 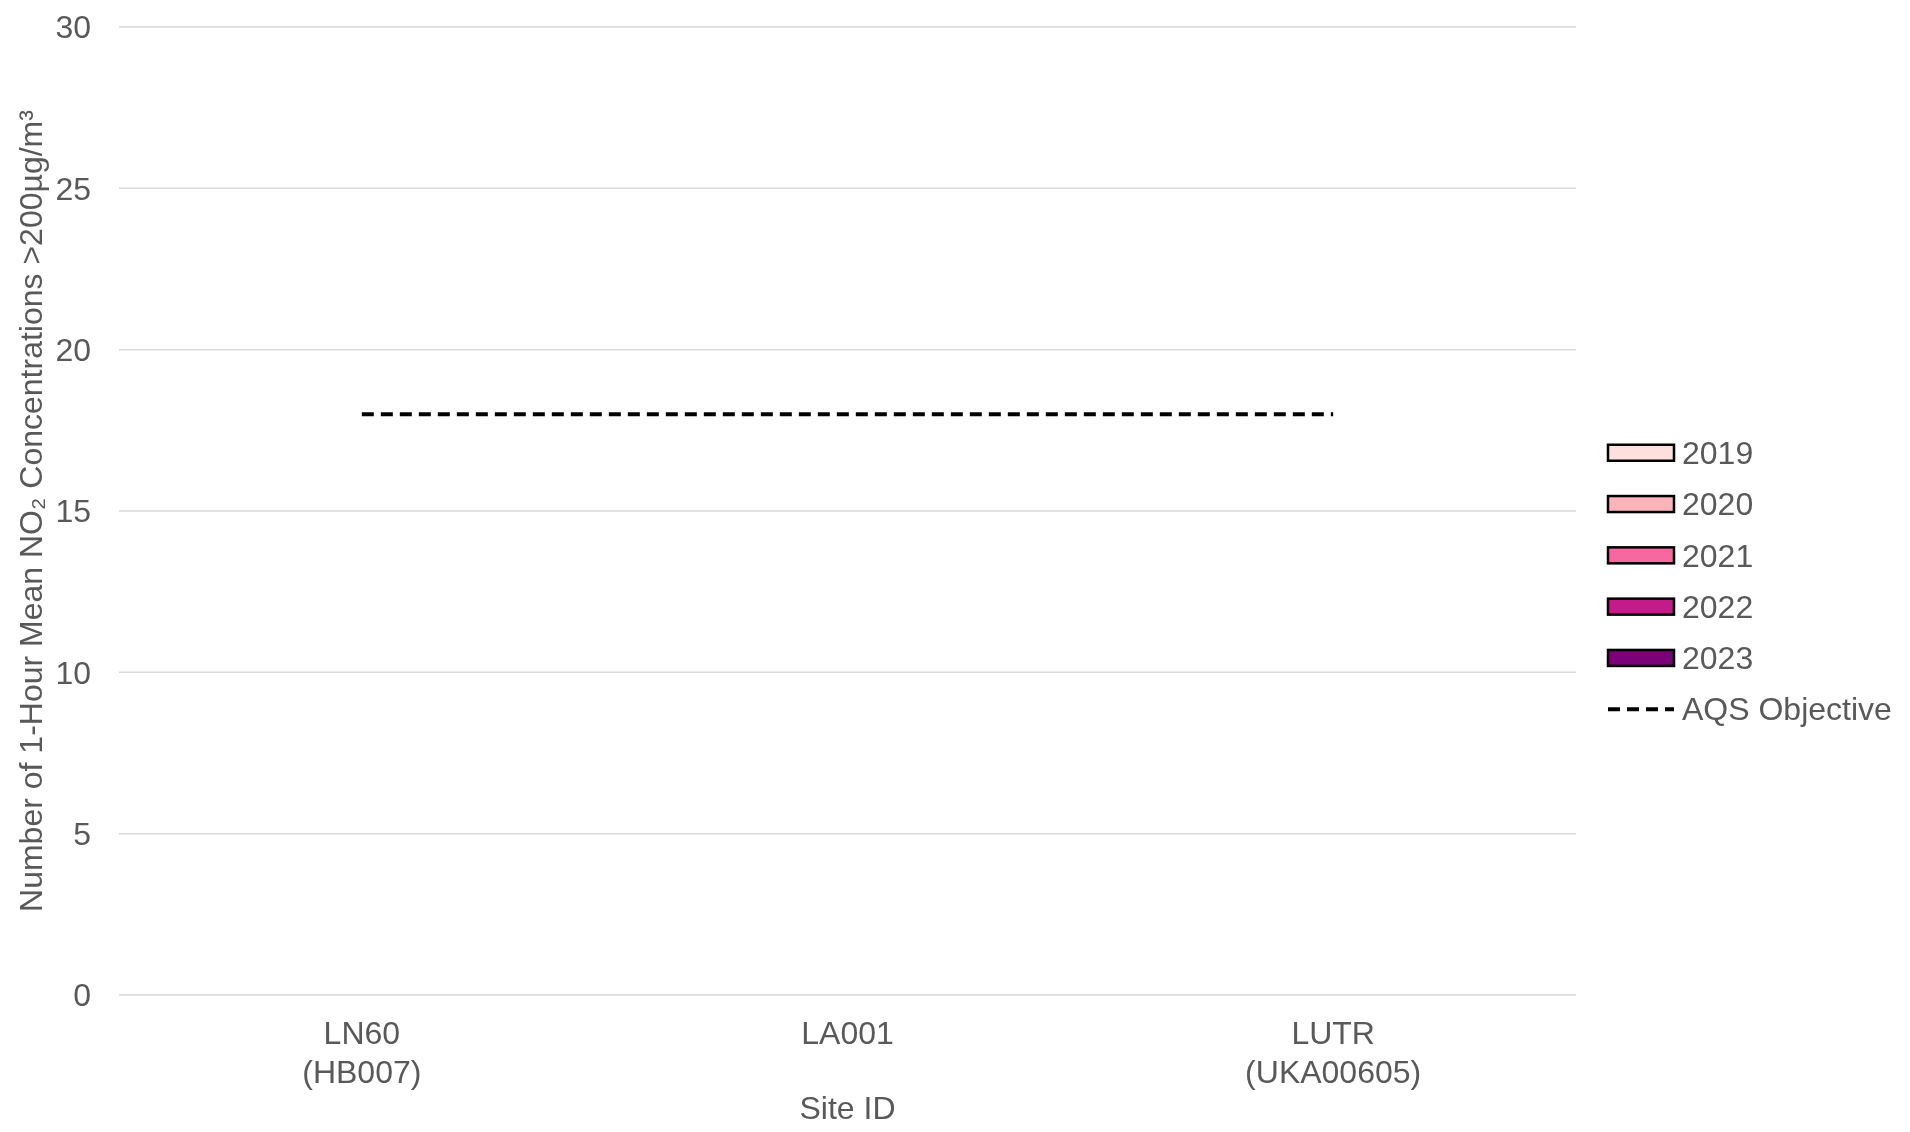 What do you see at coordinates (73, 188) in the screenshot?
I see `y-tick-label: 25` at bounding box center [73, 188].